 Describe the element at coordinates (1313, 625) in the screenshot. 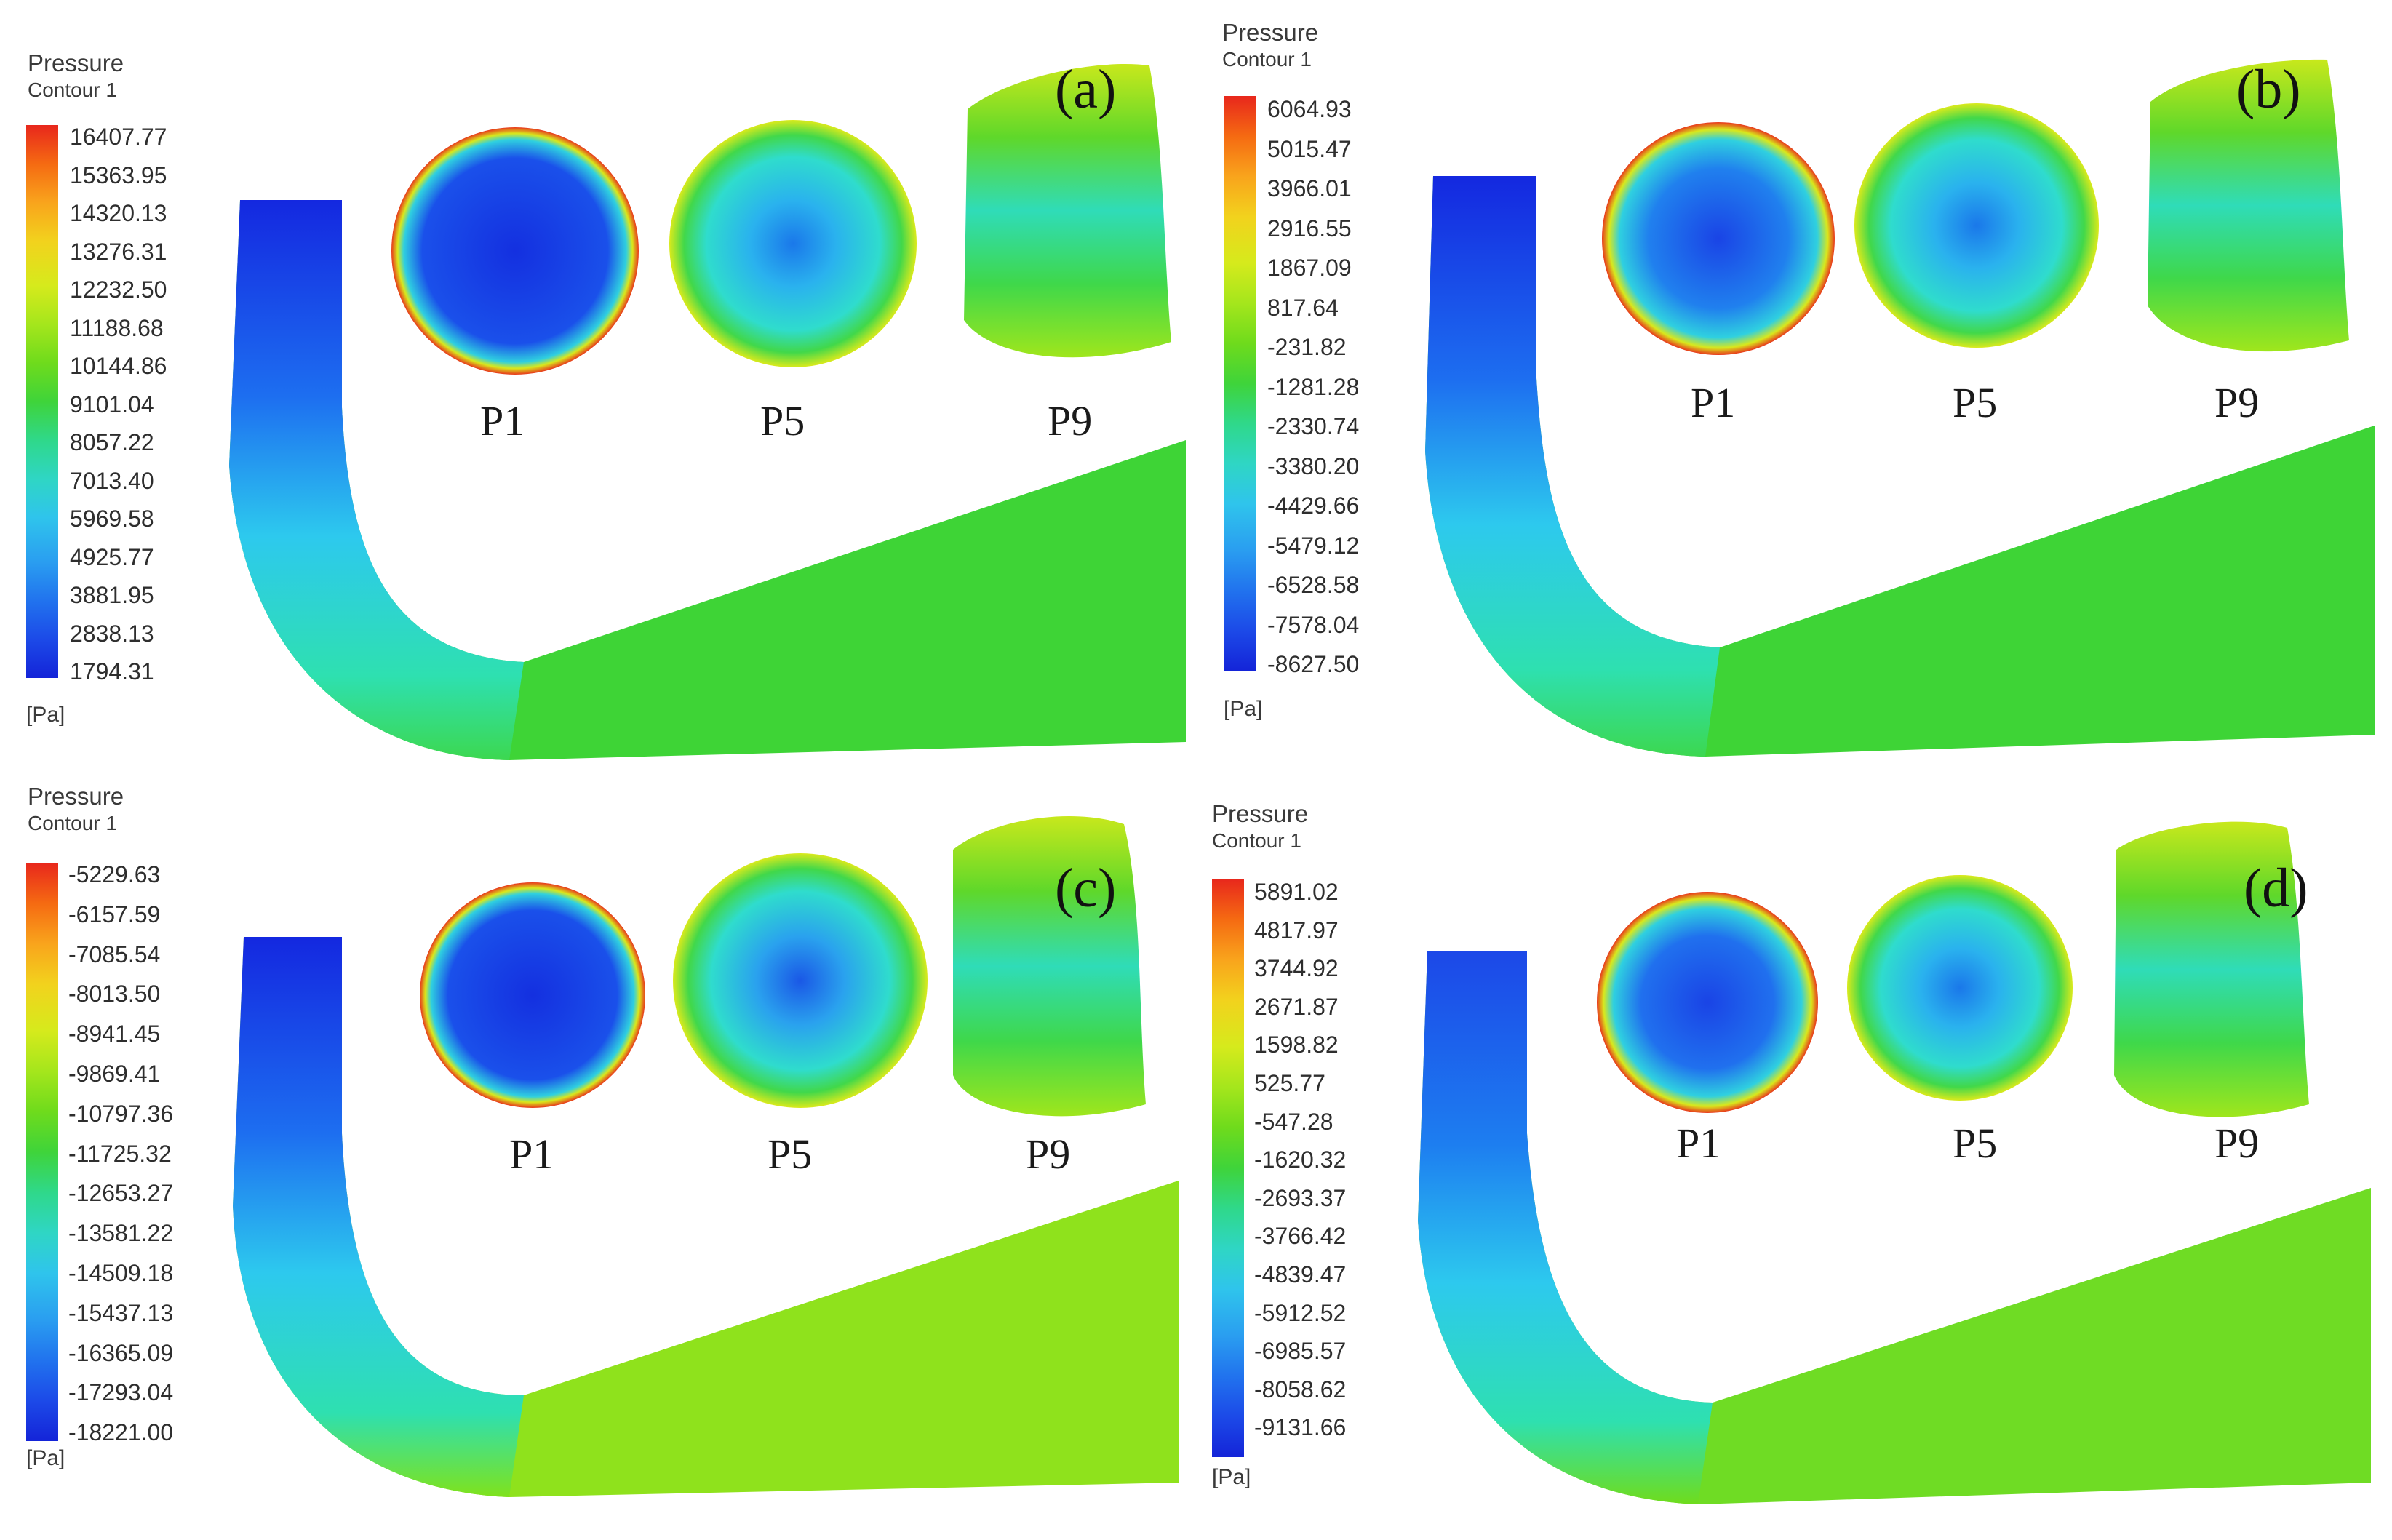

I see `legend-tick-label: -7578.04` at that location.